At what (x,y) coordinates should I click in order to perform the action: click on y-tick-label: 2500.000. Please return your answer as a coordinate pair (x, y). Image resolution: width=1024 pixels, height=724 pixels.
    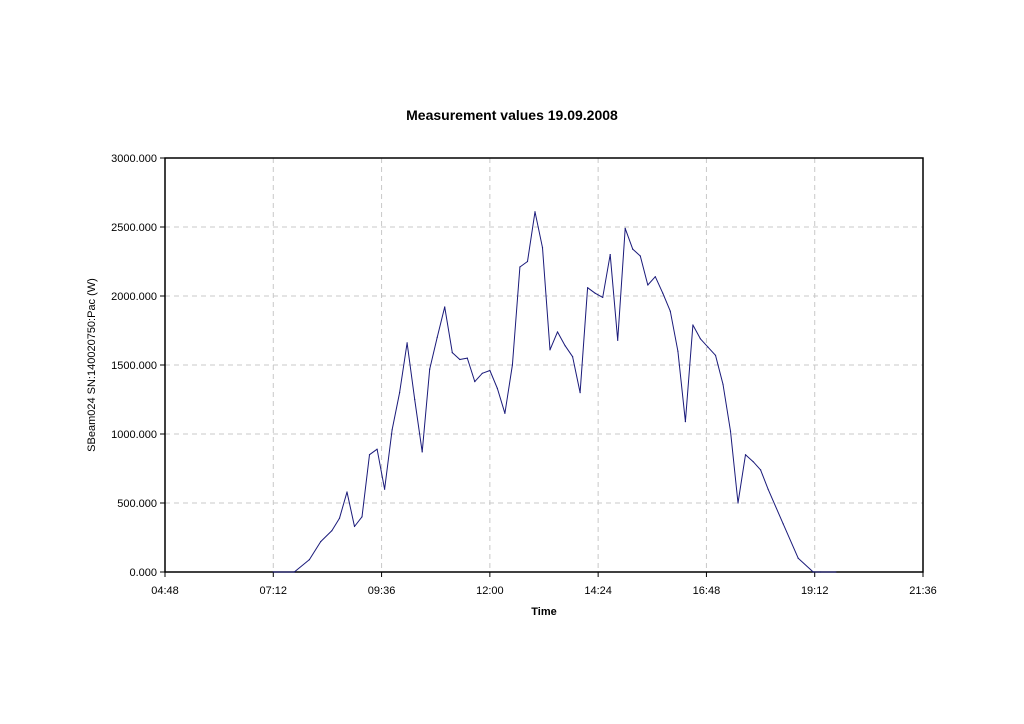
    Looking at the image, I should click on (134, 228).